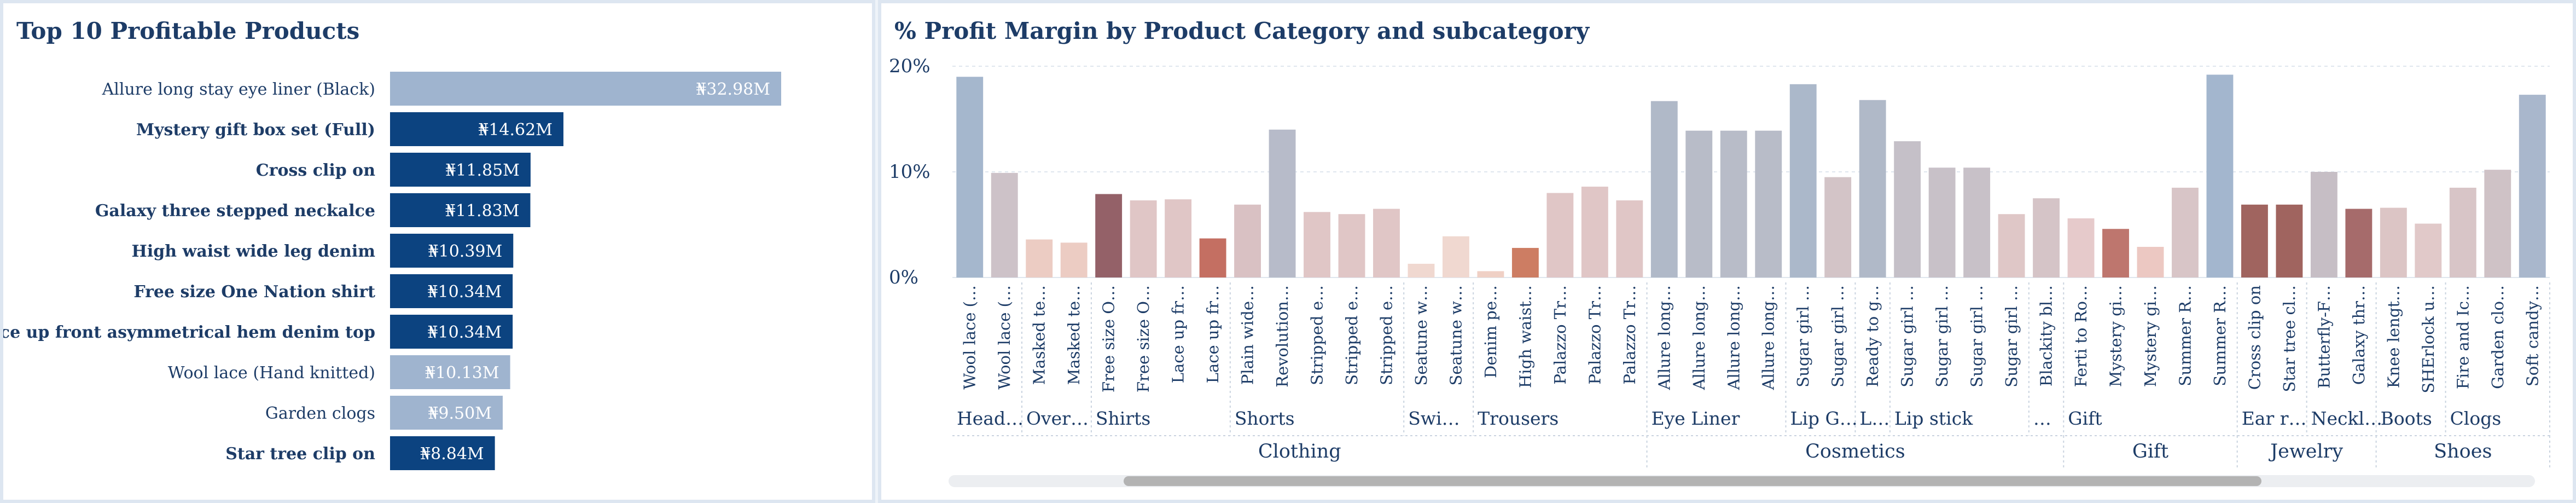 The image size is (2576, 503). I want to click on product-label: High waist wide leg denim, so click(254, 251).